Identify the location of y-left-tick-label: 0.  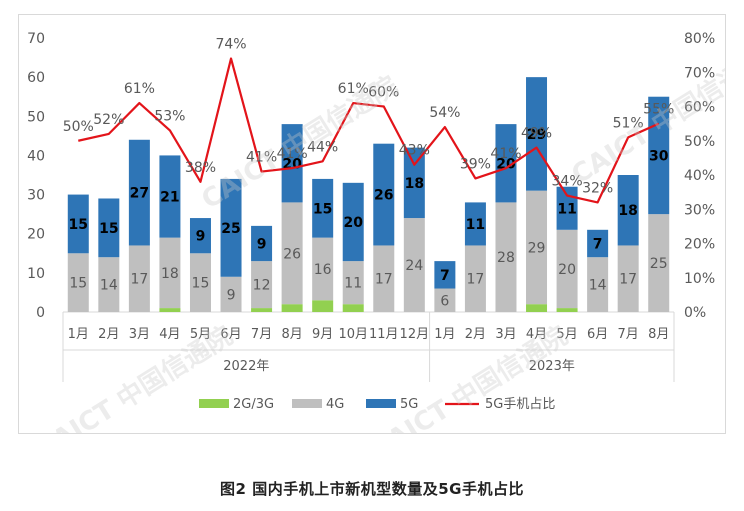
(40, 313).